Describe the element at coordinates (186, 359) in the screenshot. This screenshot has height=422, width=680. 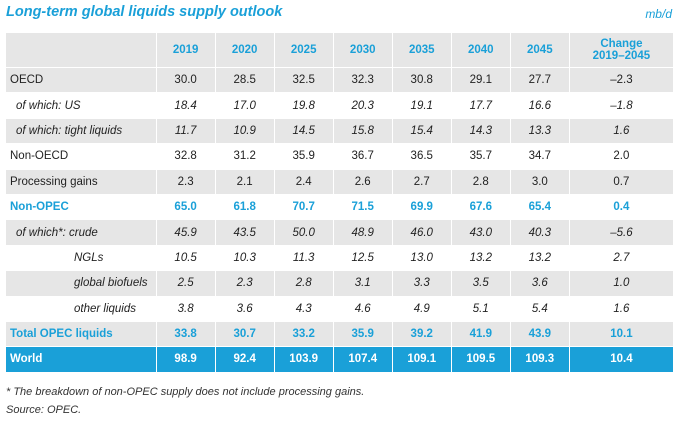
I see `value-cell: 98.9` at that location.